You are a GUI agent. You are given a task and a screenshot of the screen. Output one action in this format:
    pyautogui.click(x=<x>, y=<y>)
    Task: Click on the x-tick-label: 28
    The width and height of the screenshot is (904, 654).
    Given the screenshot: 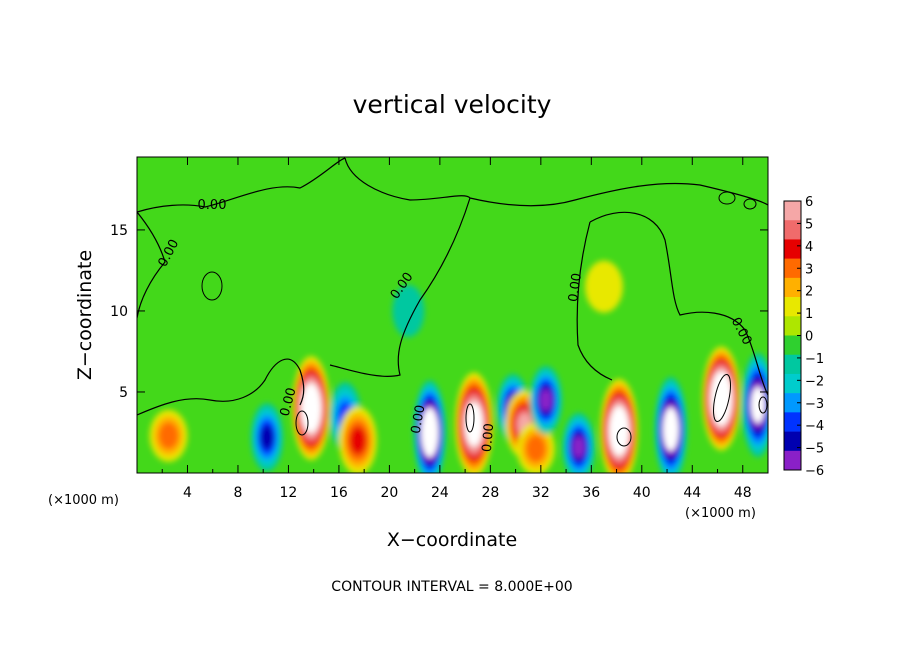 What is the action you would take?
    pyautogui.click(x=490, y=493)
    